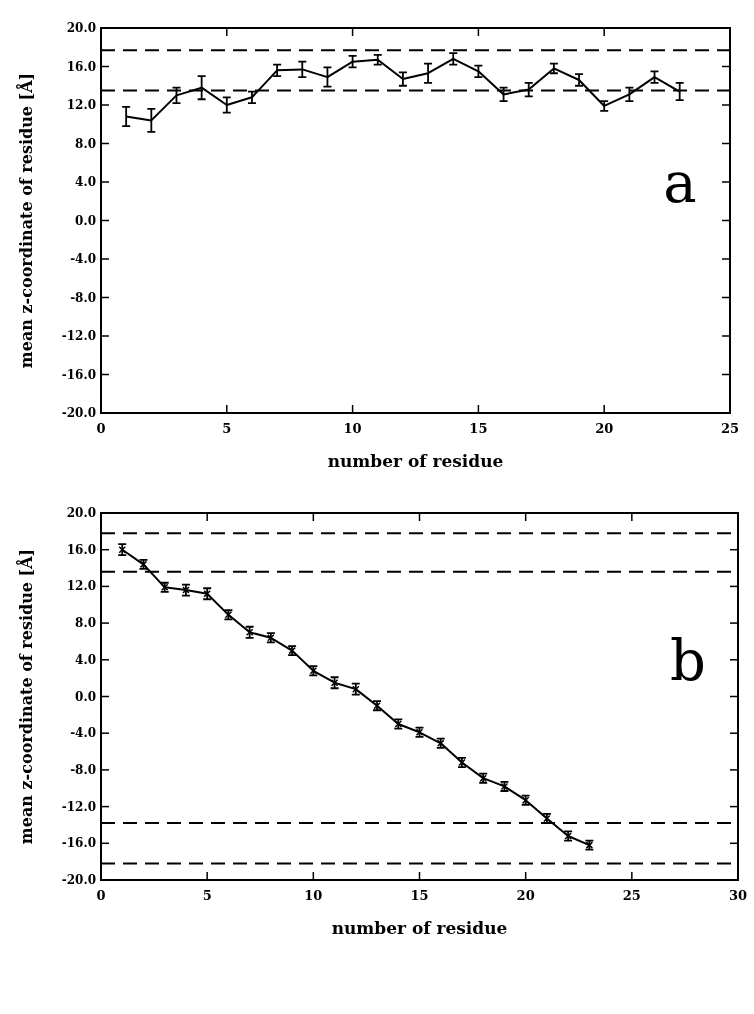  What do you see at coordinates (738, 895) in the screenshot?
I see `x-tick-label: 30` at bounding box center [738, 895].